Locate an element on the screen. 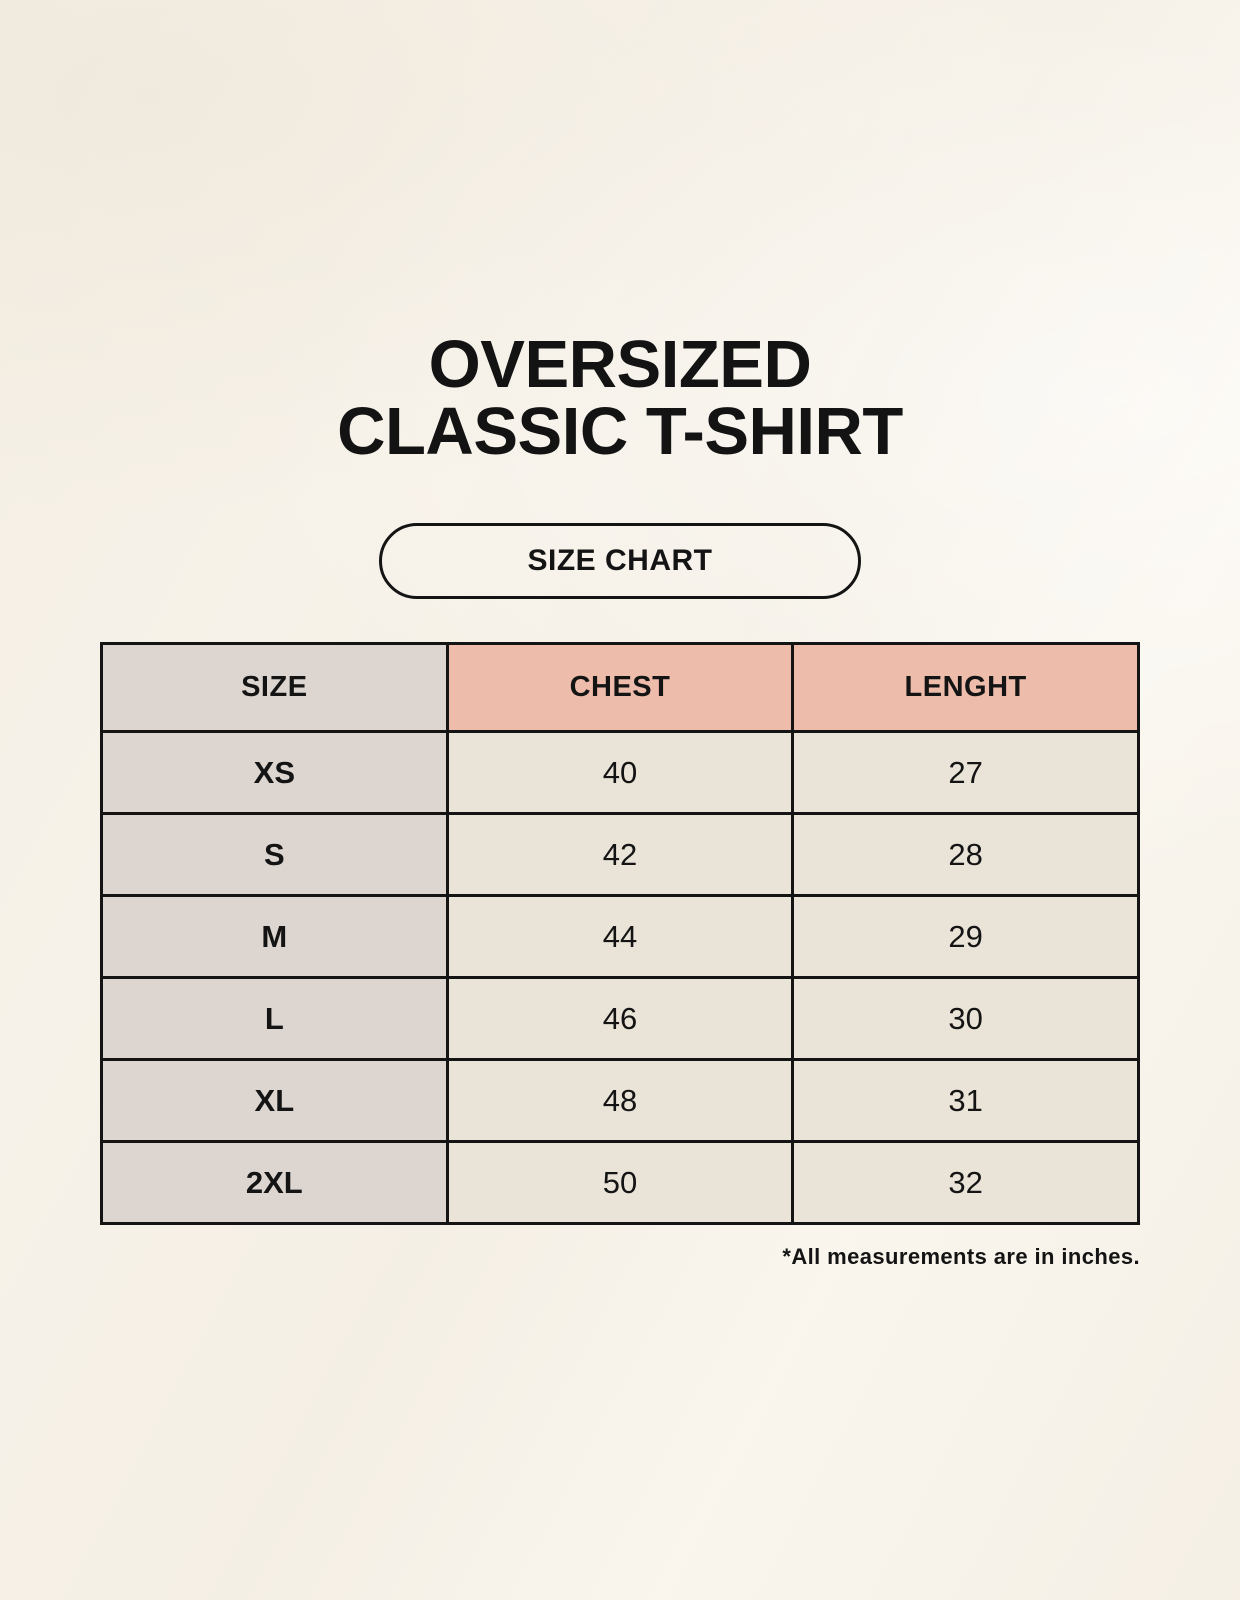 This screenshot has height=1600, width=1240. chest-cell: 40 is located at coordinates (620, 772).